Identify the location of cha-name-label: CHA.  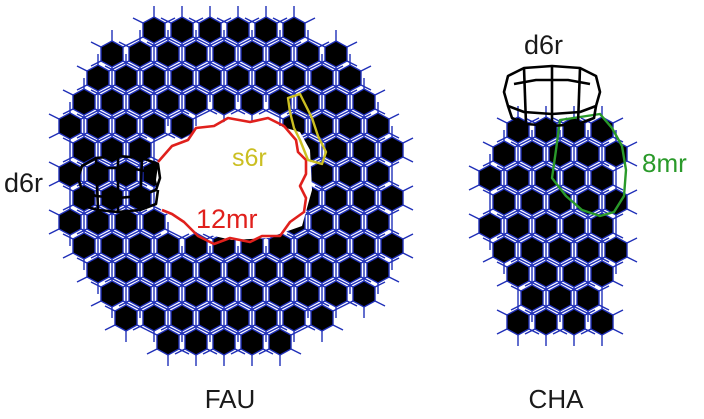
(557, 399).